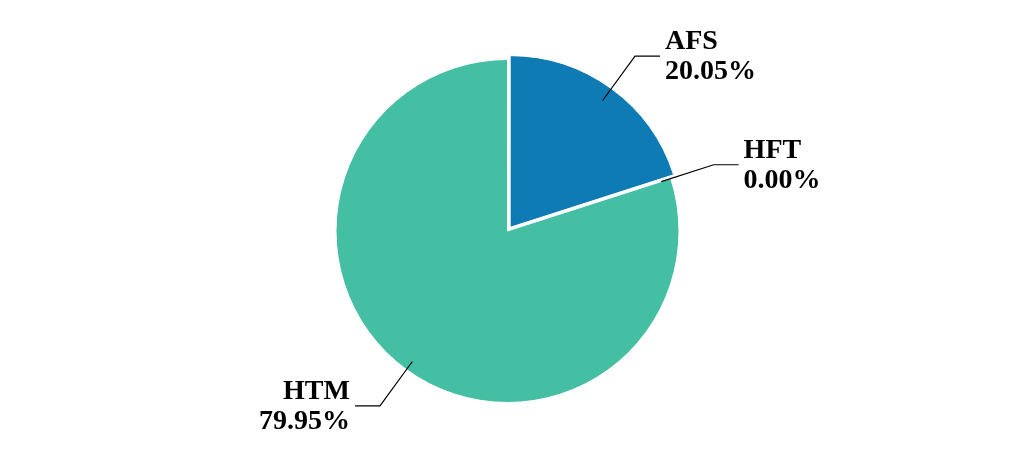 Image resolution: width=1015 pixels, height=462 pixels. I want to click on category-label: HFT, so click(772, 148).